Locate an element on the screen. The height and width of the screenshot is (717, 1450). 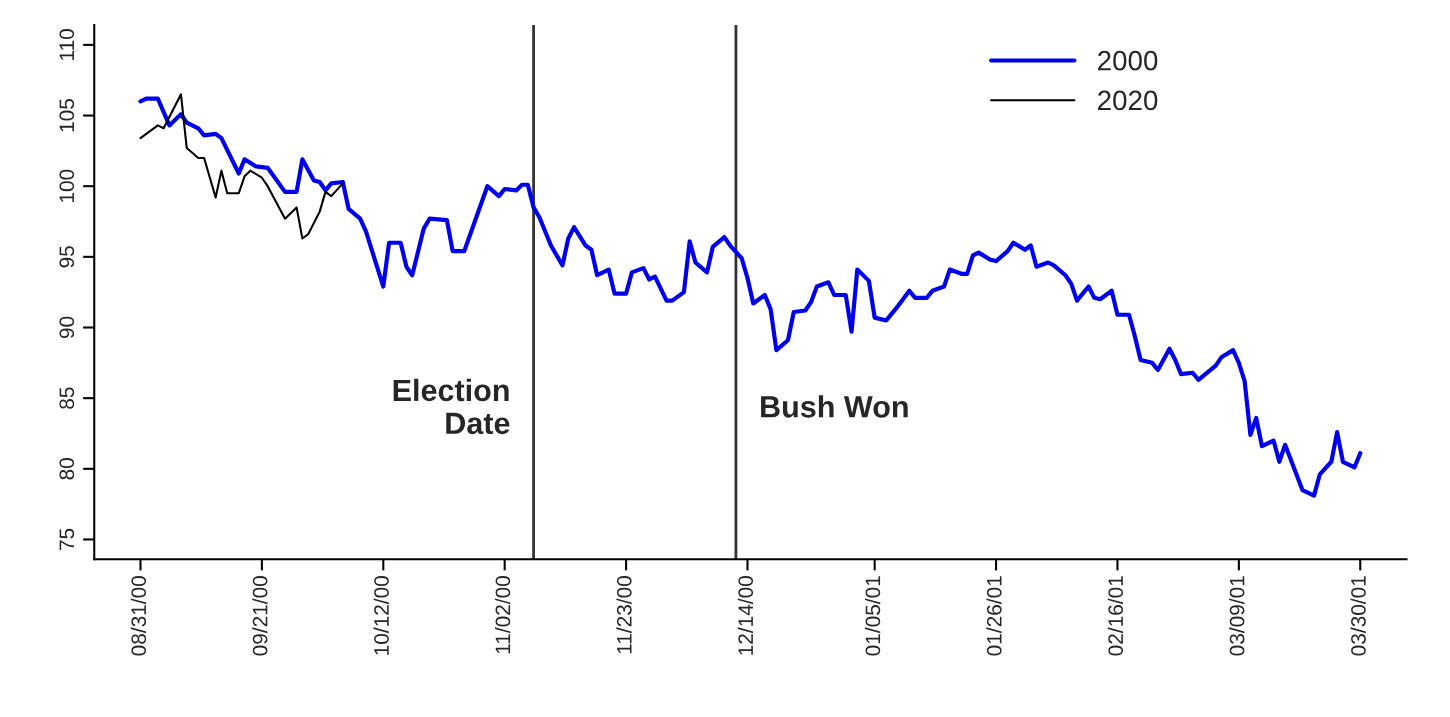
x-tick-label: 11/02/00 is located at coordinates (502, 615).